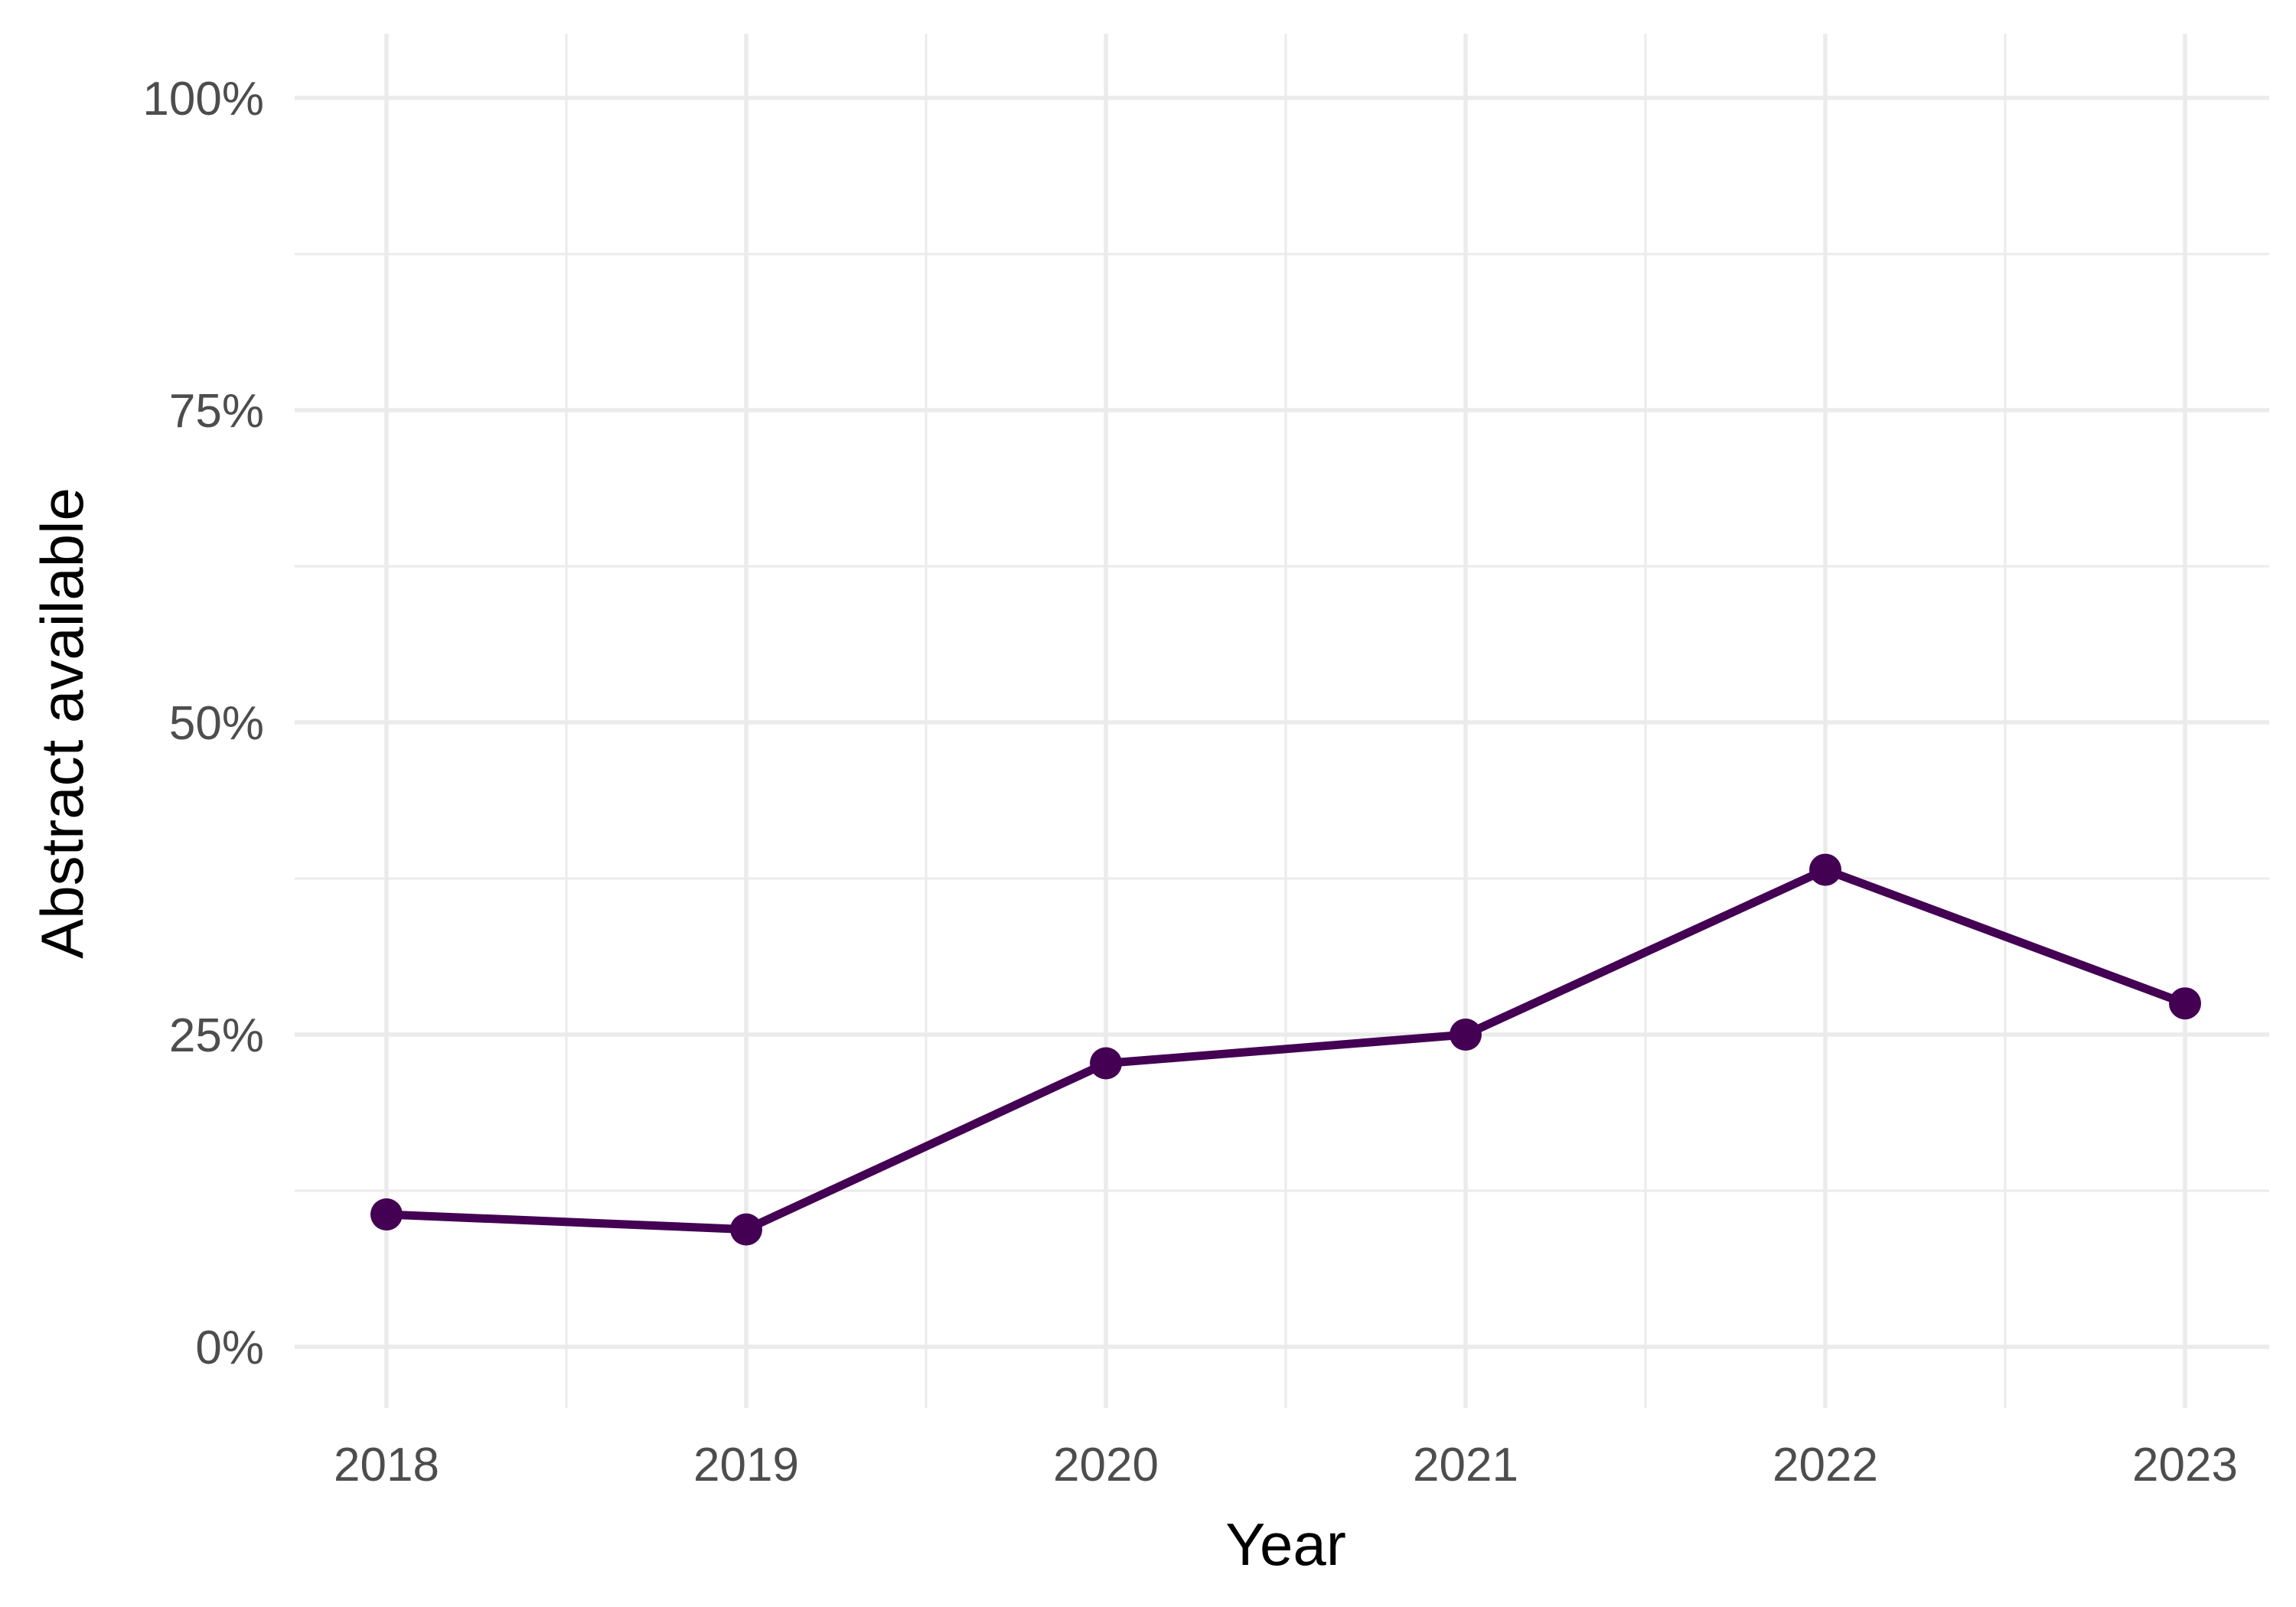 The width and height of the screenshot is (2296, 1607). What do you see at coordinates (1286, 1465) in the screenshot?
I see `x-axis-ticks: 2018 2019 2020 2021 2022 2023` at bounding box center [1286, 1465].